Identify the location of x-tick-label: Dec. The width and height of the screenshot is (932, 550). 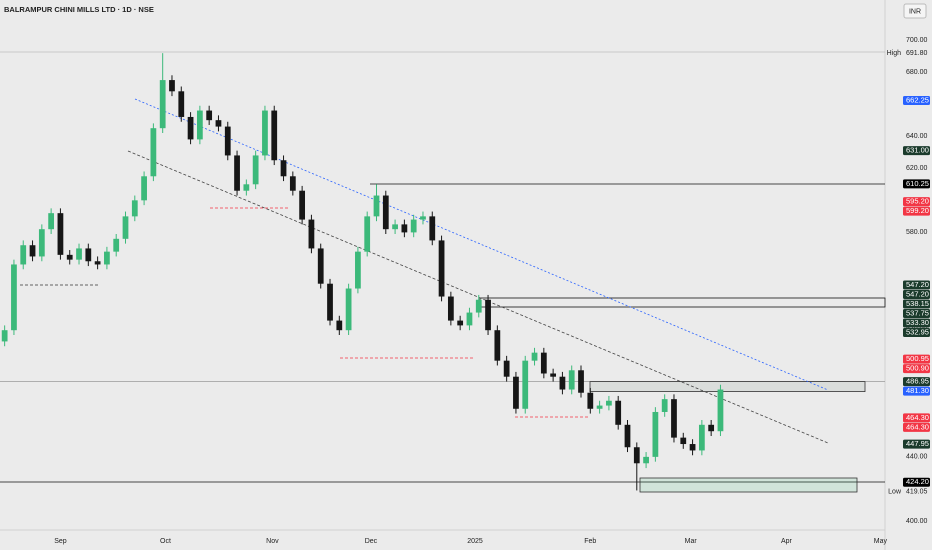
(371, 541).